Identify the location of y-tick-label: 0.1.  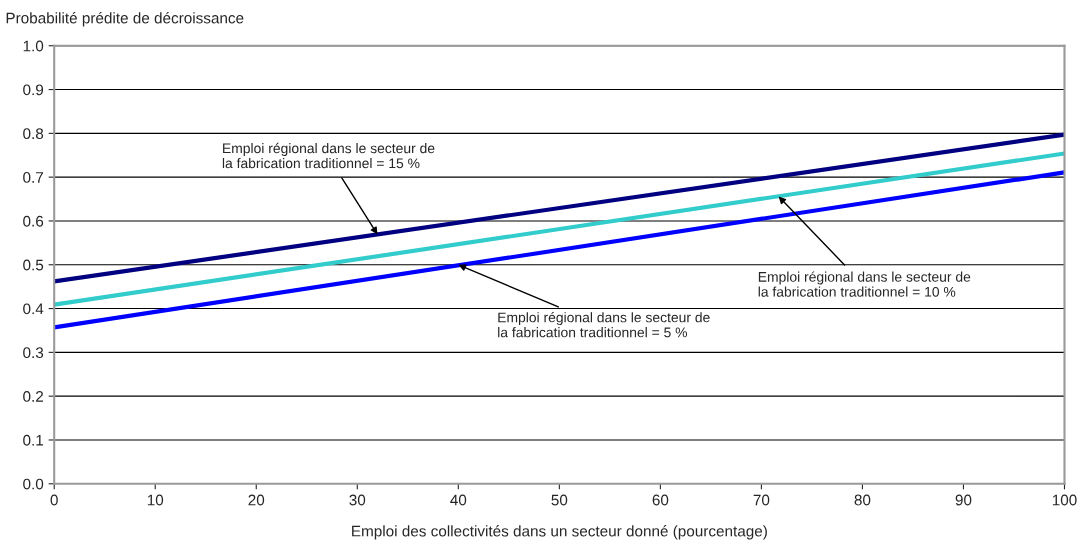
(33, 440).